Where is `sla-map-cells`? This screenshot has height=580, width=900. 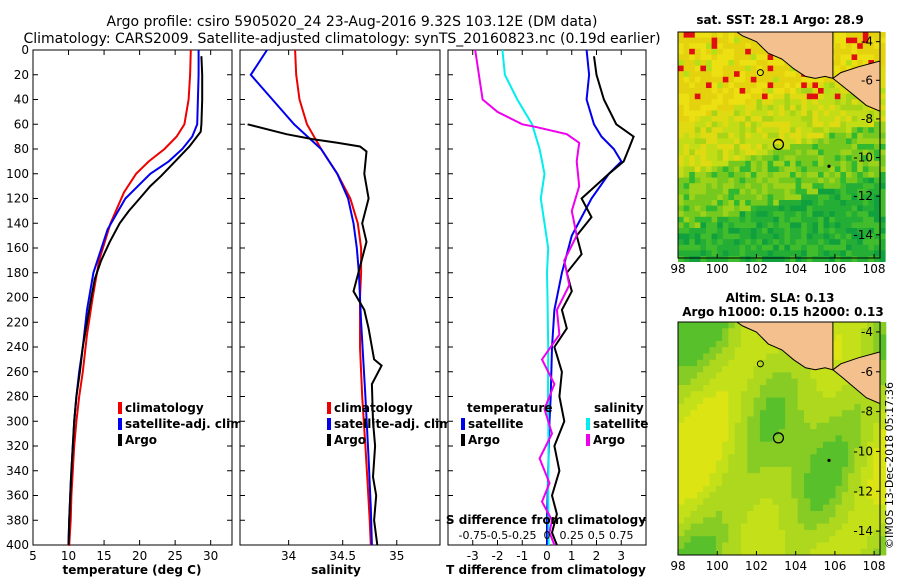 sla-map-cells is located at coordinates (782, 439).